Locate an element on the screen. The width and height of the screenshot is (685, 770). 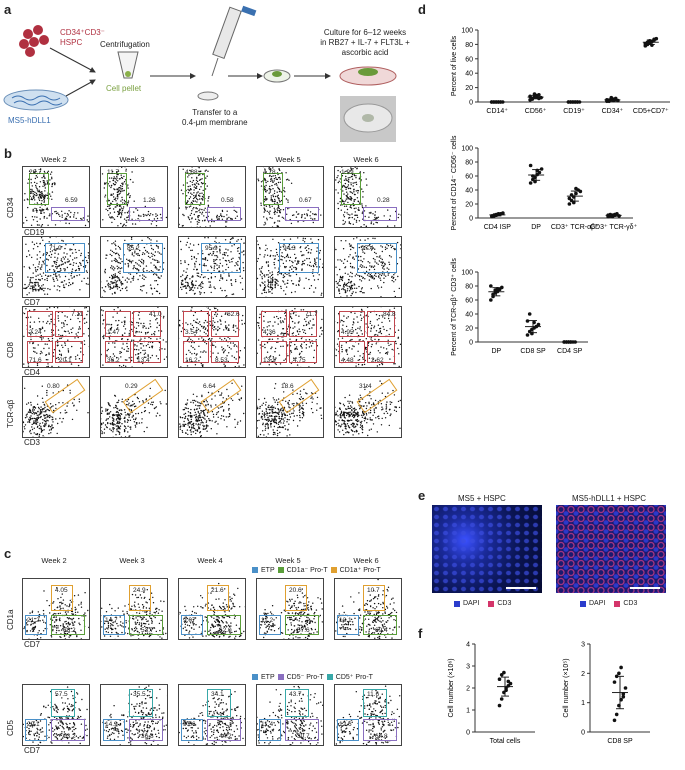
cd5-pos-percent: 57.5 is located at coordinates (61, 694).